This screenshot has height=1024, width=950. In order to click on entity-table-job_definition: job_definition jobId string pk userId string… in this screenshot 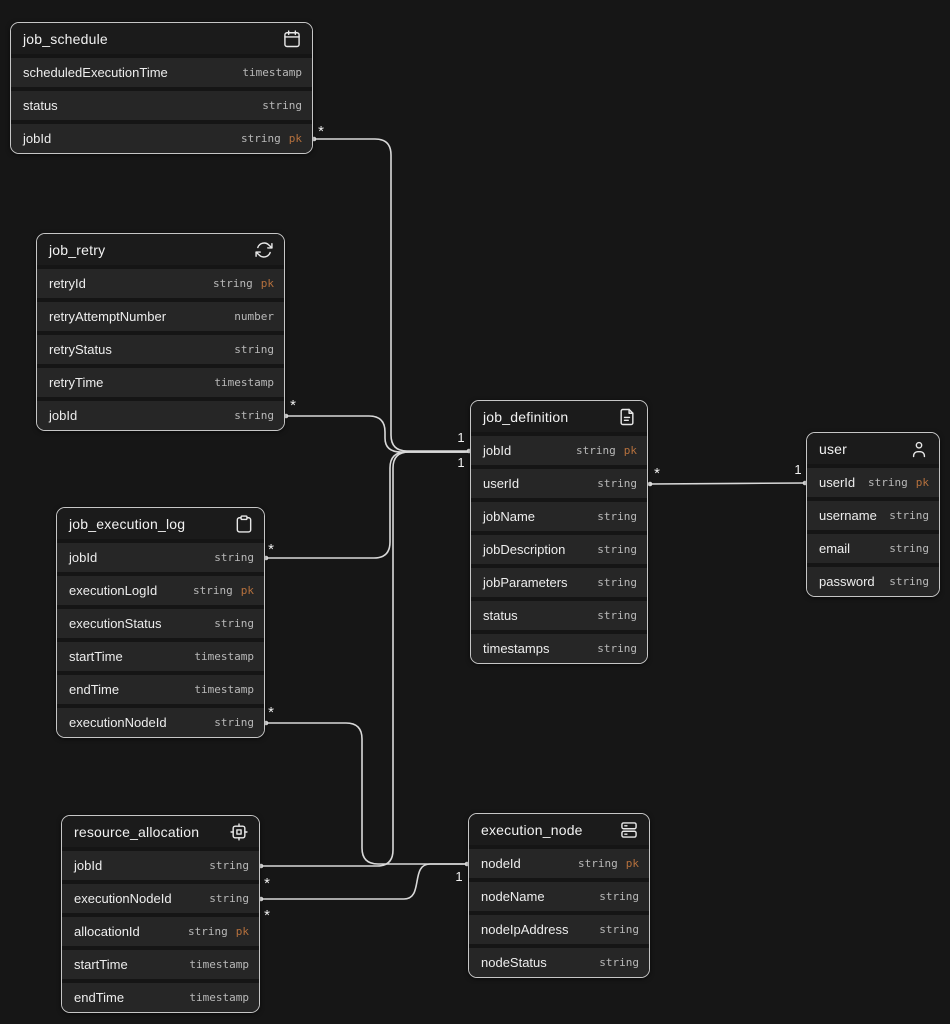, I will do `click(559, 532)`.